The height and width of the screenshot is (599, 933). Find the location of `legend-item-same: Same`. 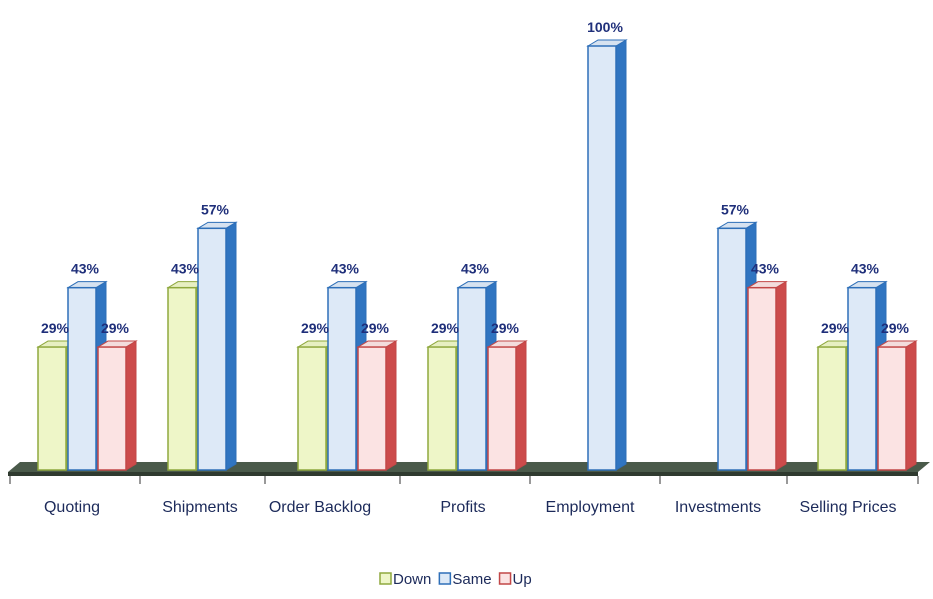

legend-item-same: Same is located at coordinates (465, 579).